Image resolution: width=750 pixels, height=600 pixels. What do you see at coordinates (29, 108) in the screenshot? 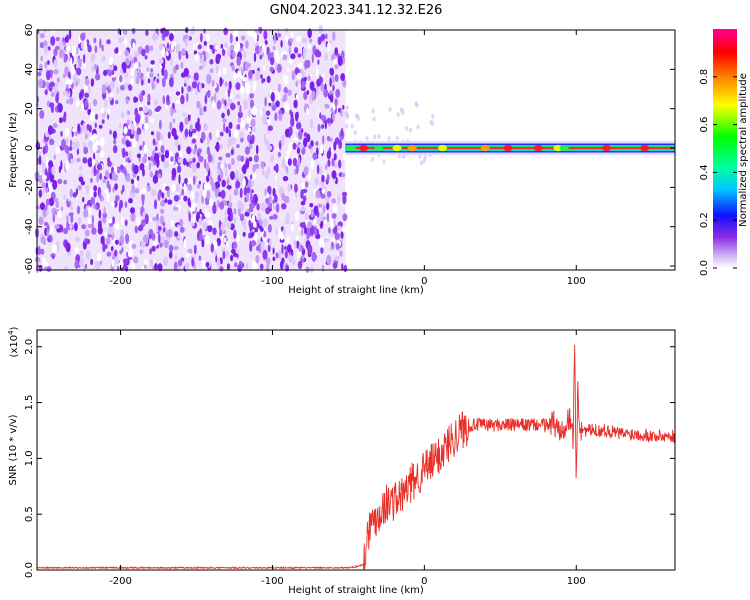
I see `y-tick-label: 20` at bounding box center [29, 108].